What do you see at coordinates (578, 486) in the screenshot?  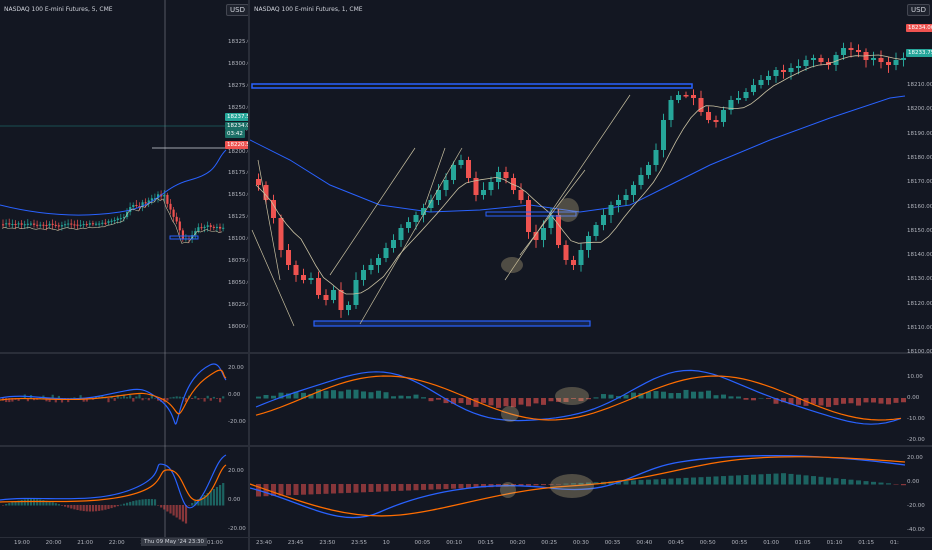 I see `signal-line` at bounding box center [578, 486].